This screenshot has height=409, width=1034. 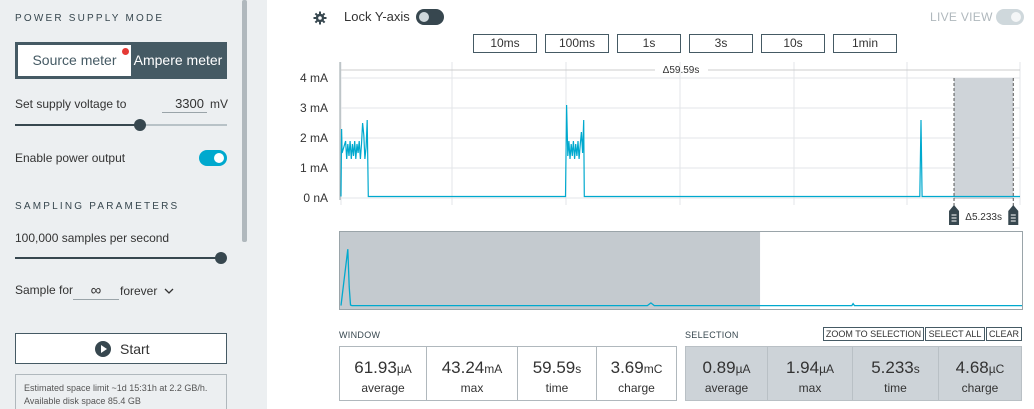 What do you see at coordinates (810, 388) in the screenshot?
I see `selection-max-caption: max` at bounding box center [810, 388].